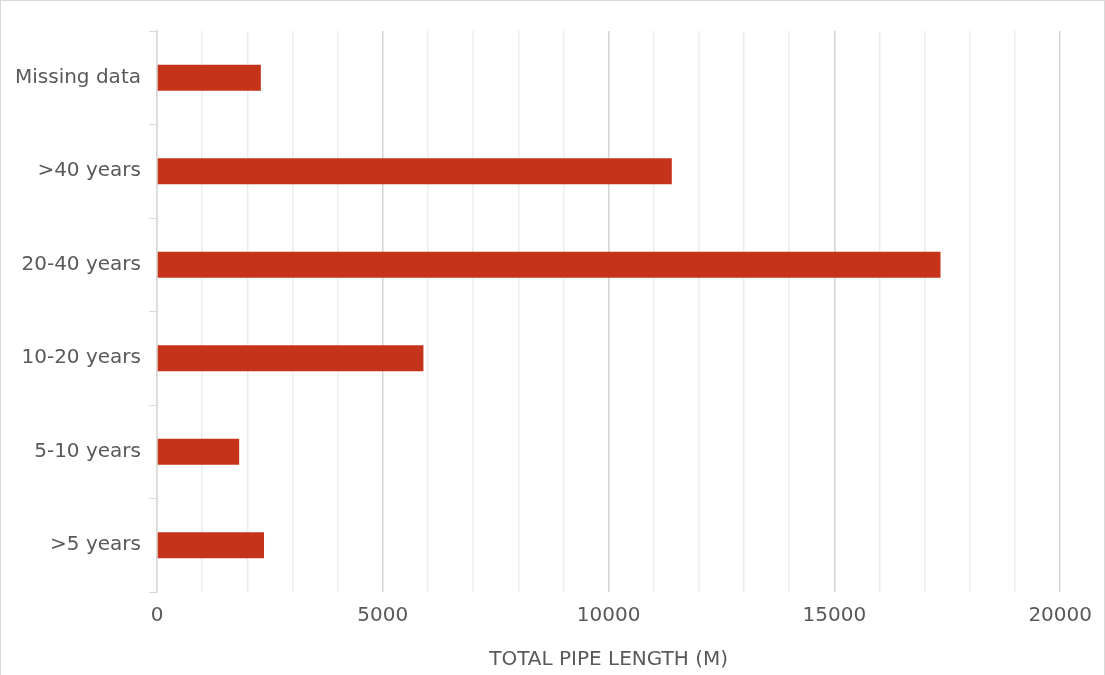 The width and height of the screenshot is (1105, 675). Describe the element at coordinates (81, 356) in the screenshot. I see `y-tick-label: 10-20 years` at that location.